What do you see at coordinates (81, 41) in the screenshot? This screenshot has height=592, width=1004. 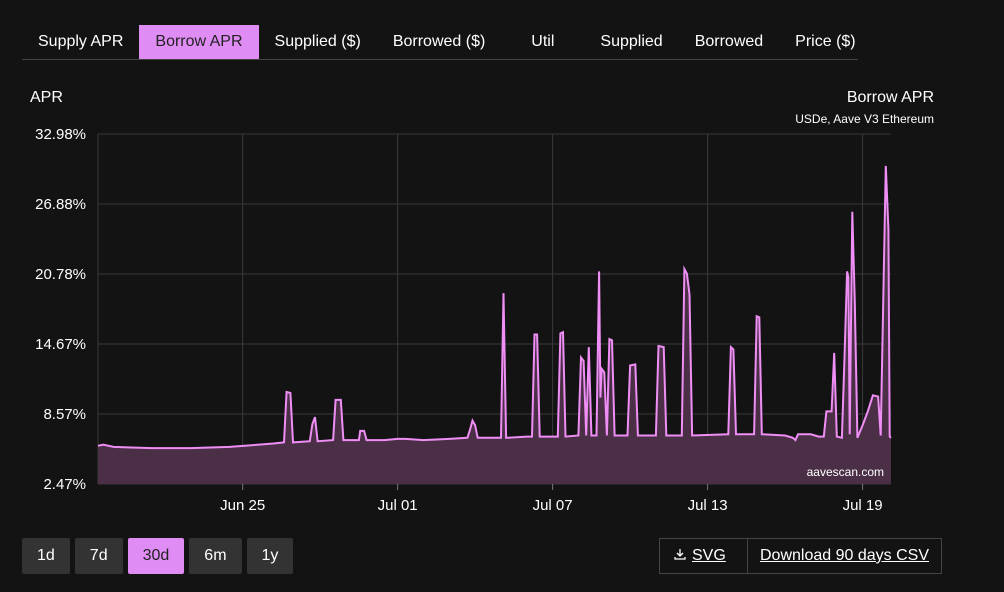 I see `tab-supply-apr: Supply APR` at bounding box center [81, 41].